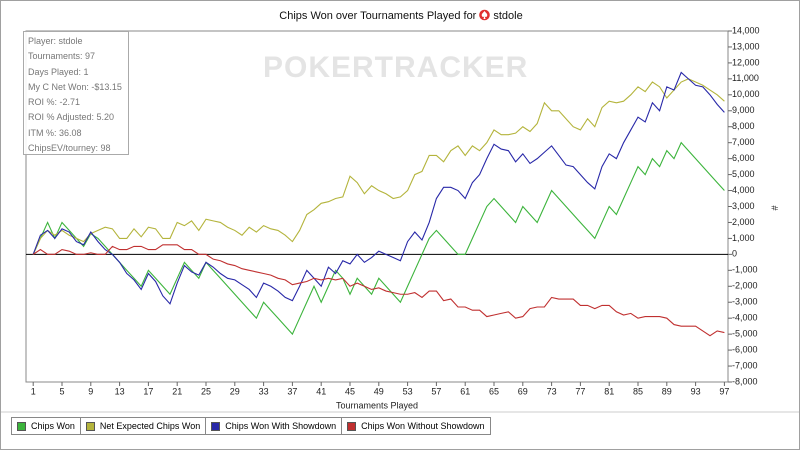 The height and width of the screenshot is (450, 800). I want to click on y-tick-label: 0, so click(734, 254).